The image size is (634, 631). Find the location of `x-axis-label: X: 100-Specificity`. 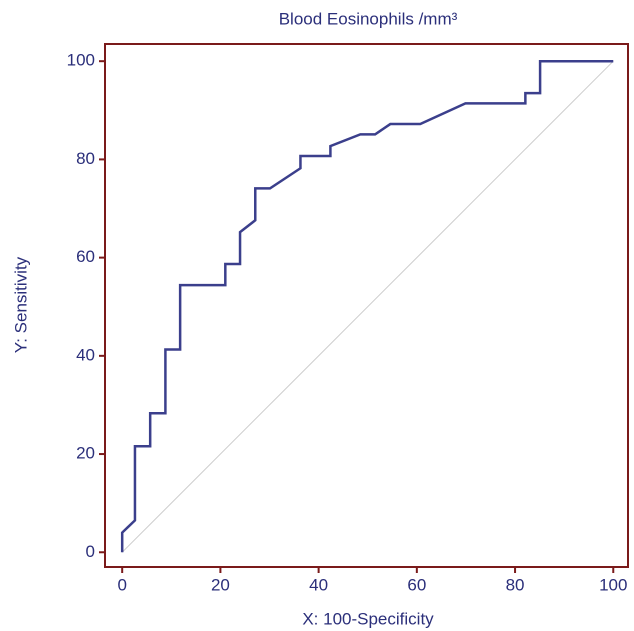

x-axis-label: X: 100-Specificity is located at coordinates (368, 618).